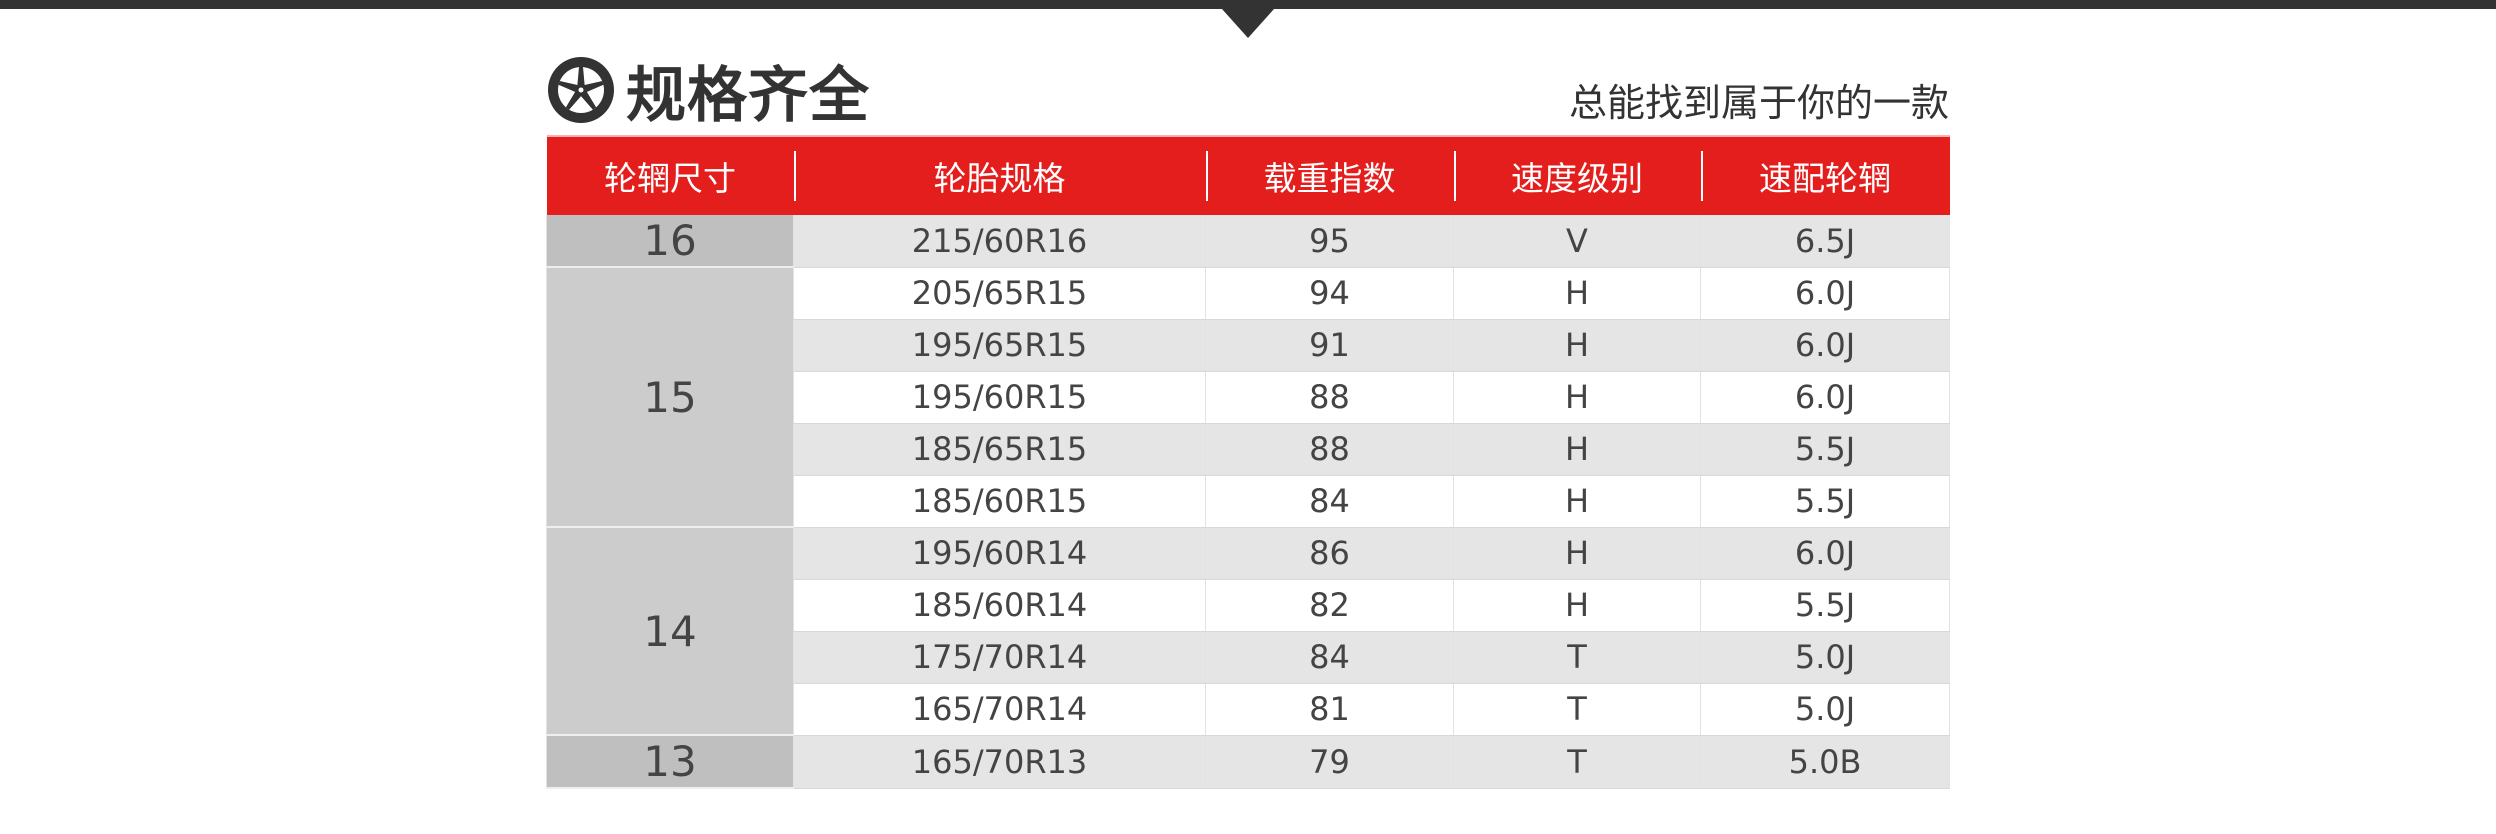 The width and height of the screenshot is (2496, 834). Describe the element at coordinates (999, 449) in the screenshot. I see `tire-spec-cell: 185/65R15` at that location.